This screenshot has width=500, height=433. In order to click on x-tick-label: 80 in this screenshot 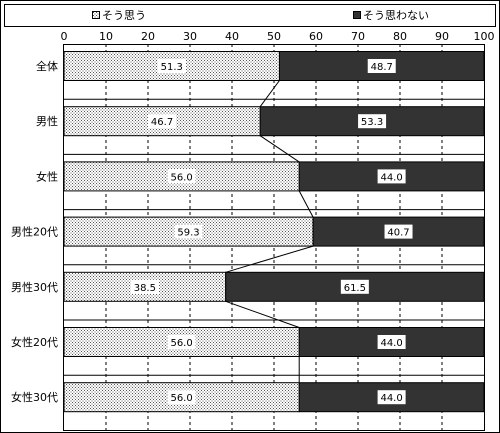, I will do `click(400, 36)`.